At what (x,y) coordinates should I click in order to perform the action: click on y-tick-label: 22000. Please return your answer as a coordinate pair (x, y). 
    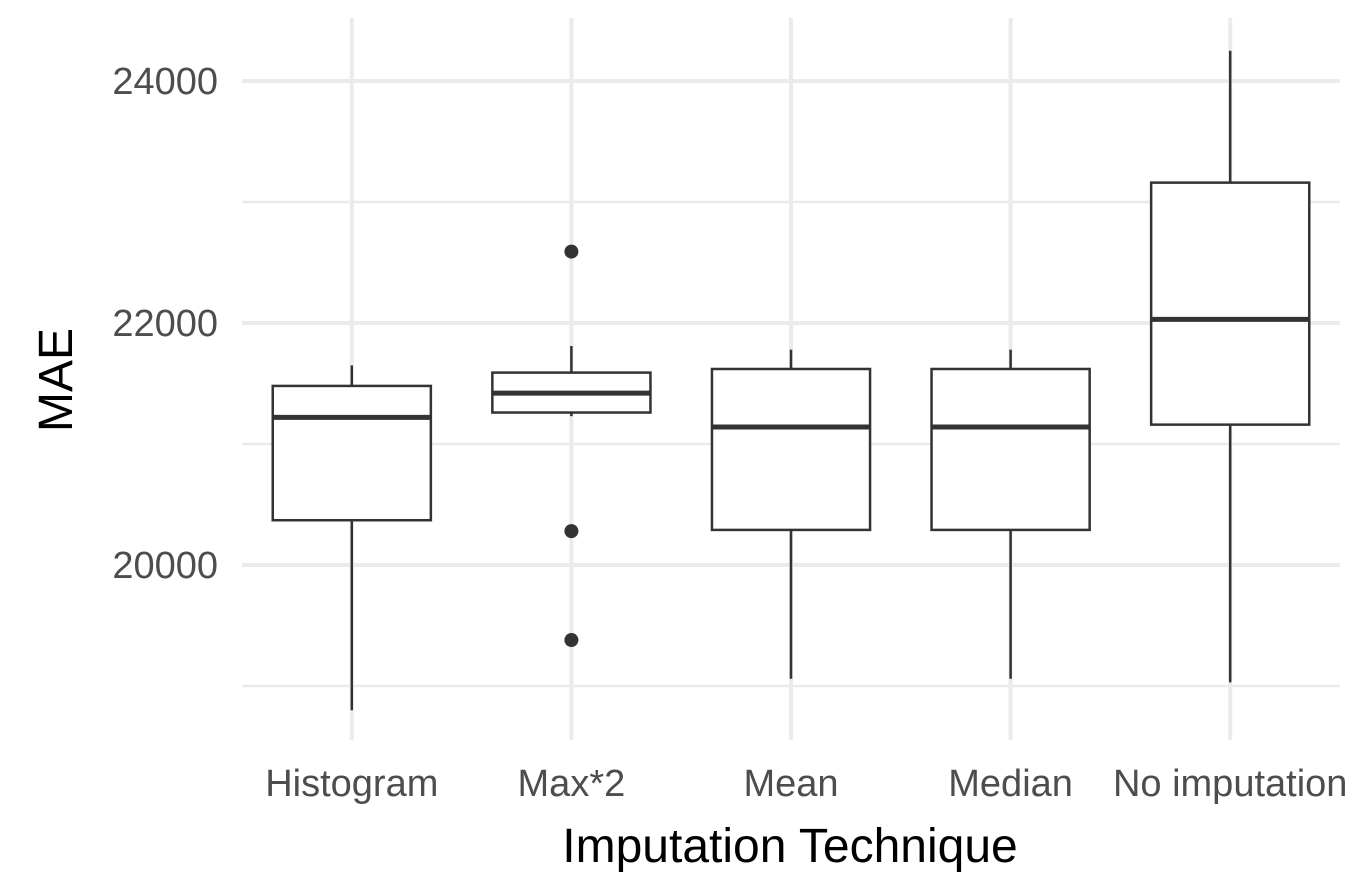
    Looking at the image, I should click on (165, 324).